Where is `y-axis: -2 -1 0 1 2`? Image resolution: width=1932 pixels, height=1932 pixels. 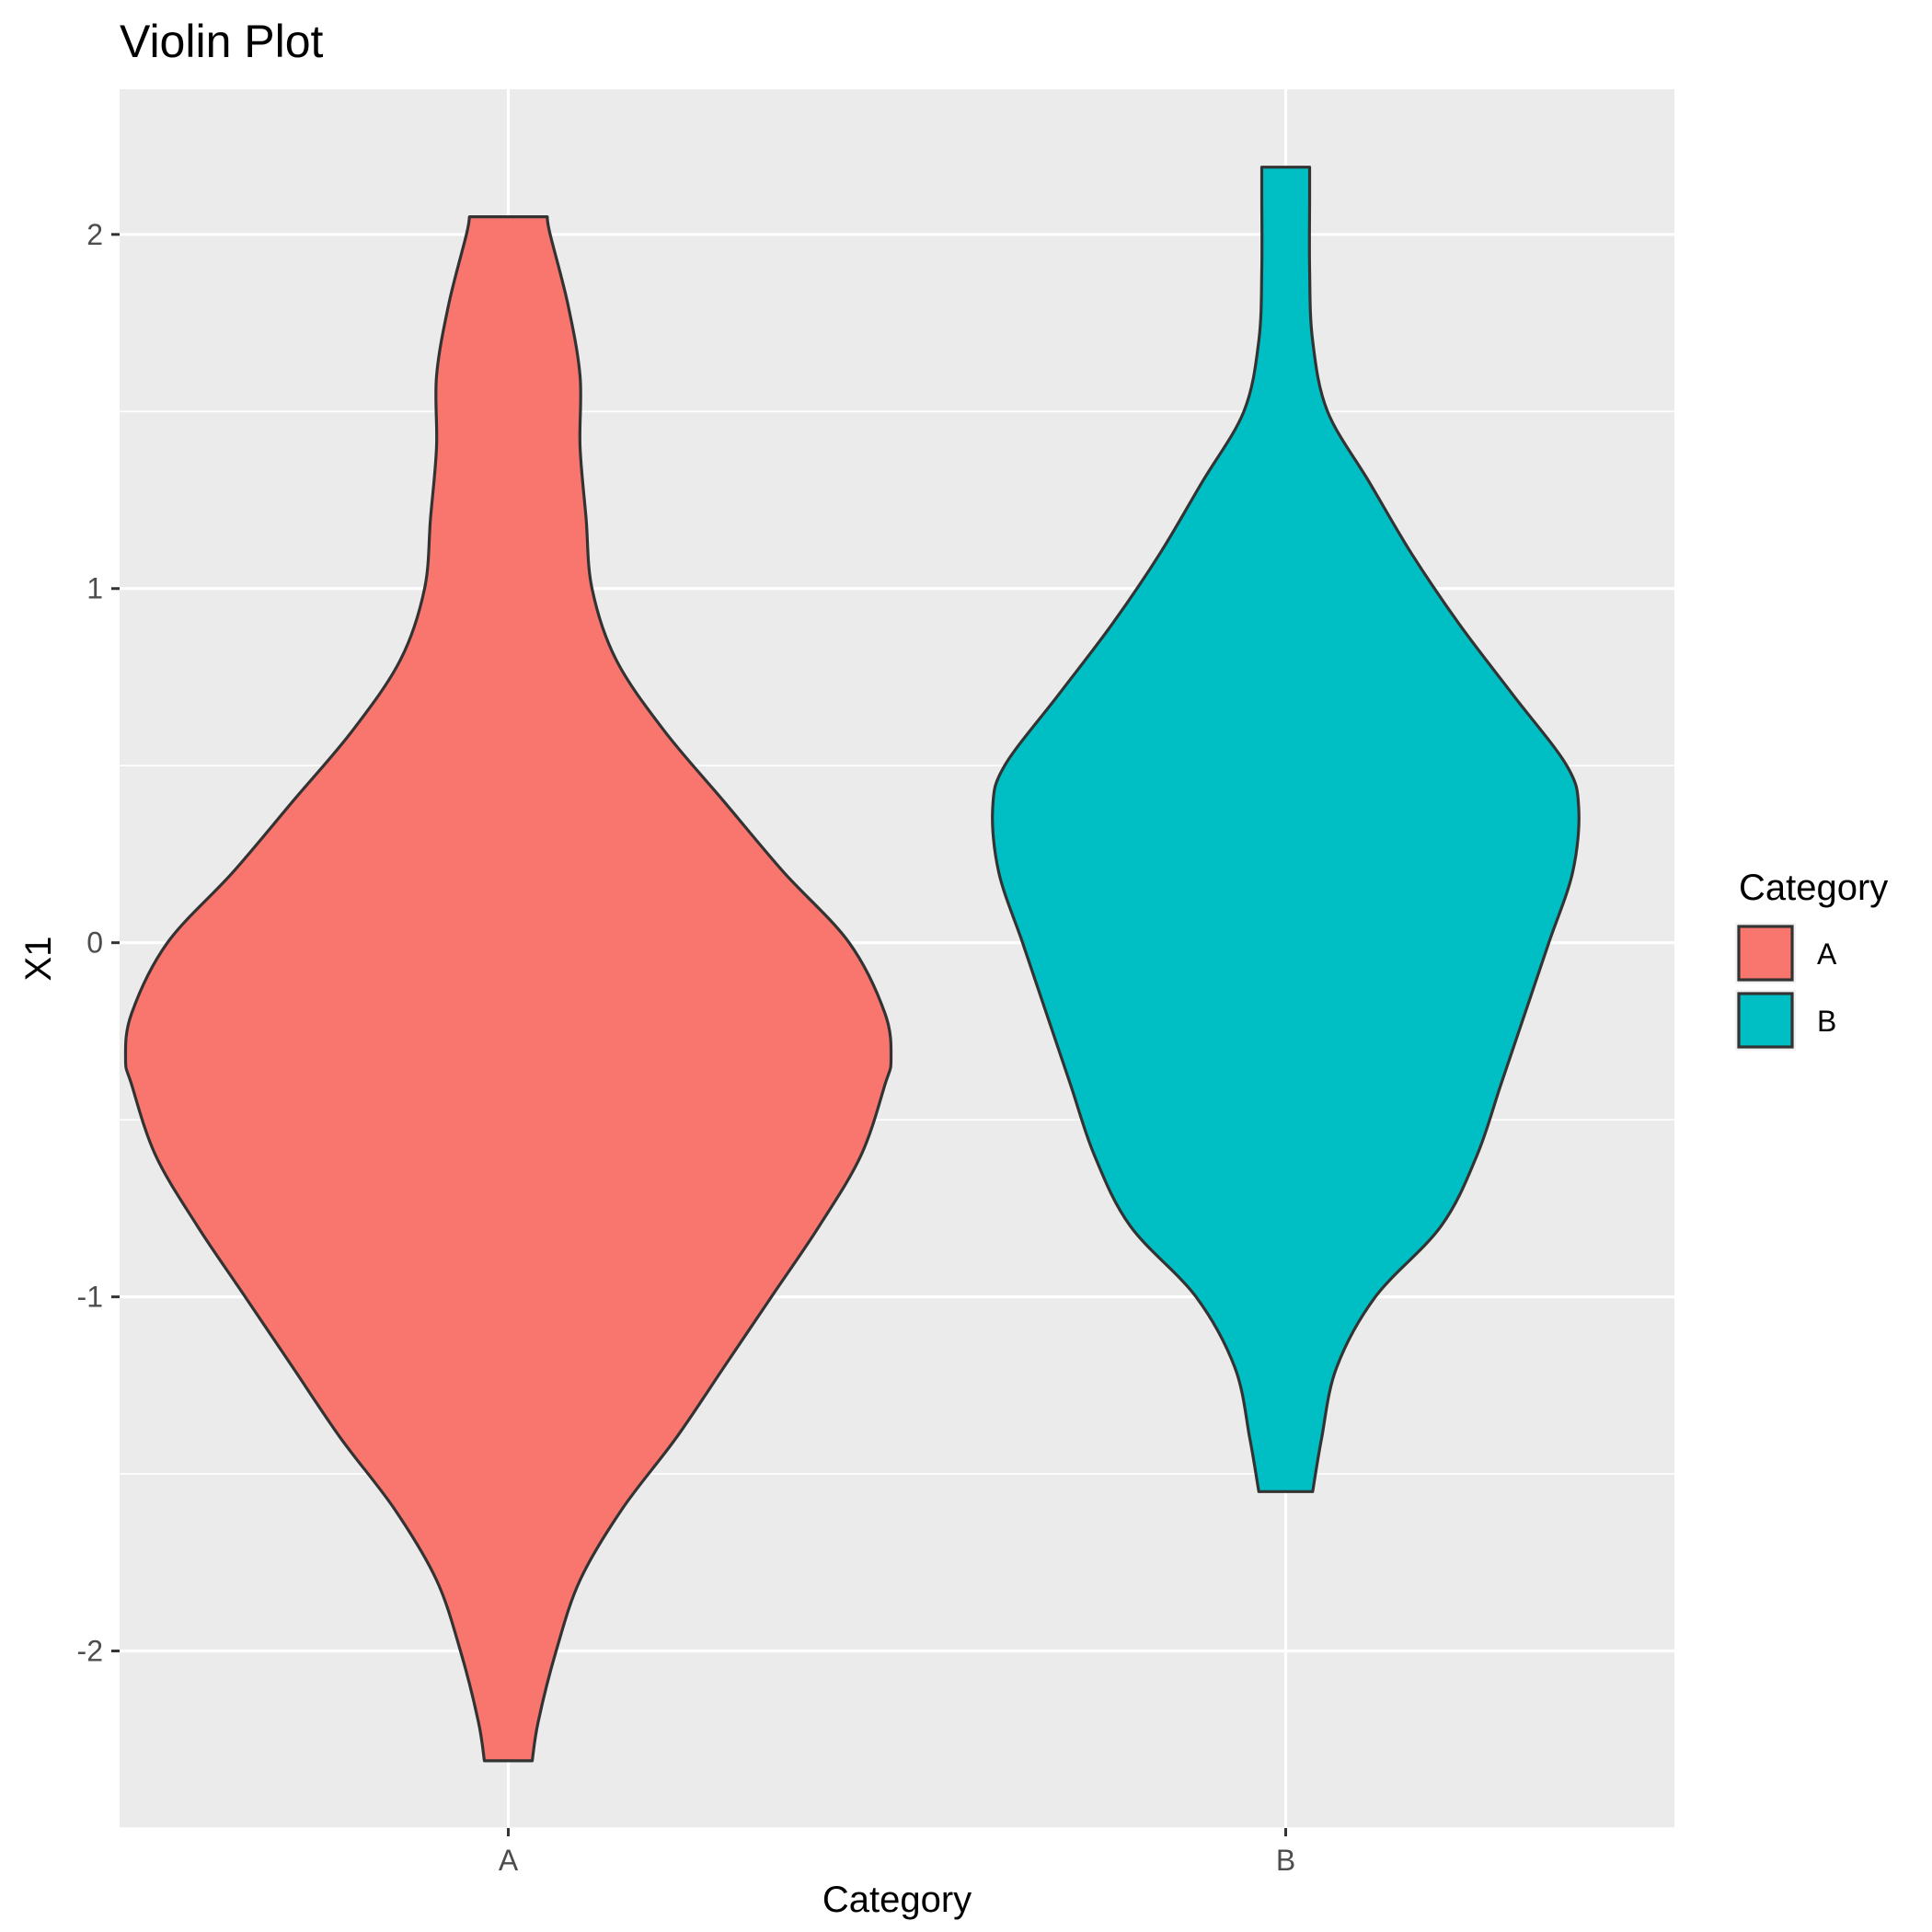 y-axis: -2 -1 0 1 2 is located at coordinates (98, 943).